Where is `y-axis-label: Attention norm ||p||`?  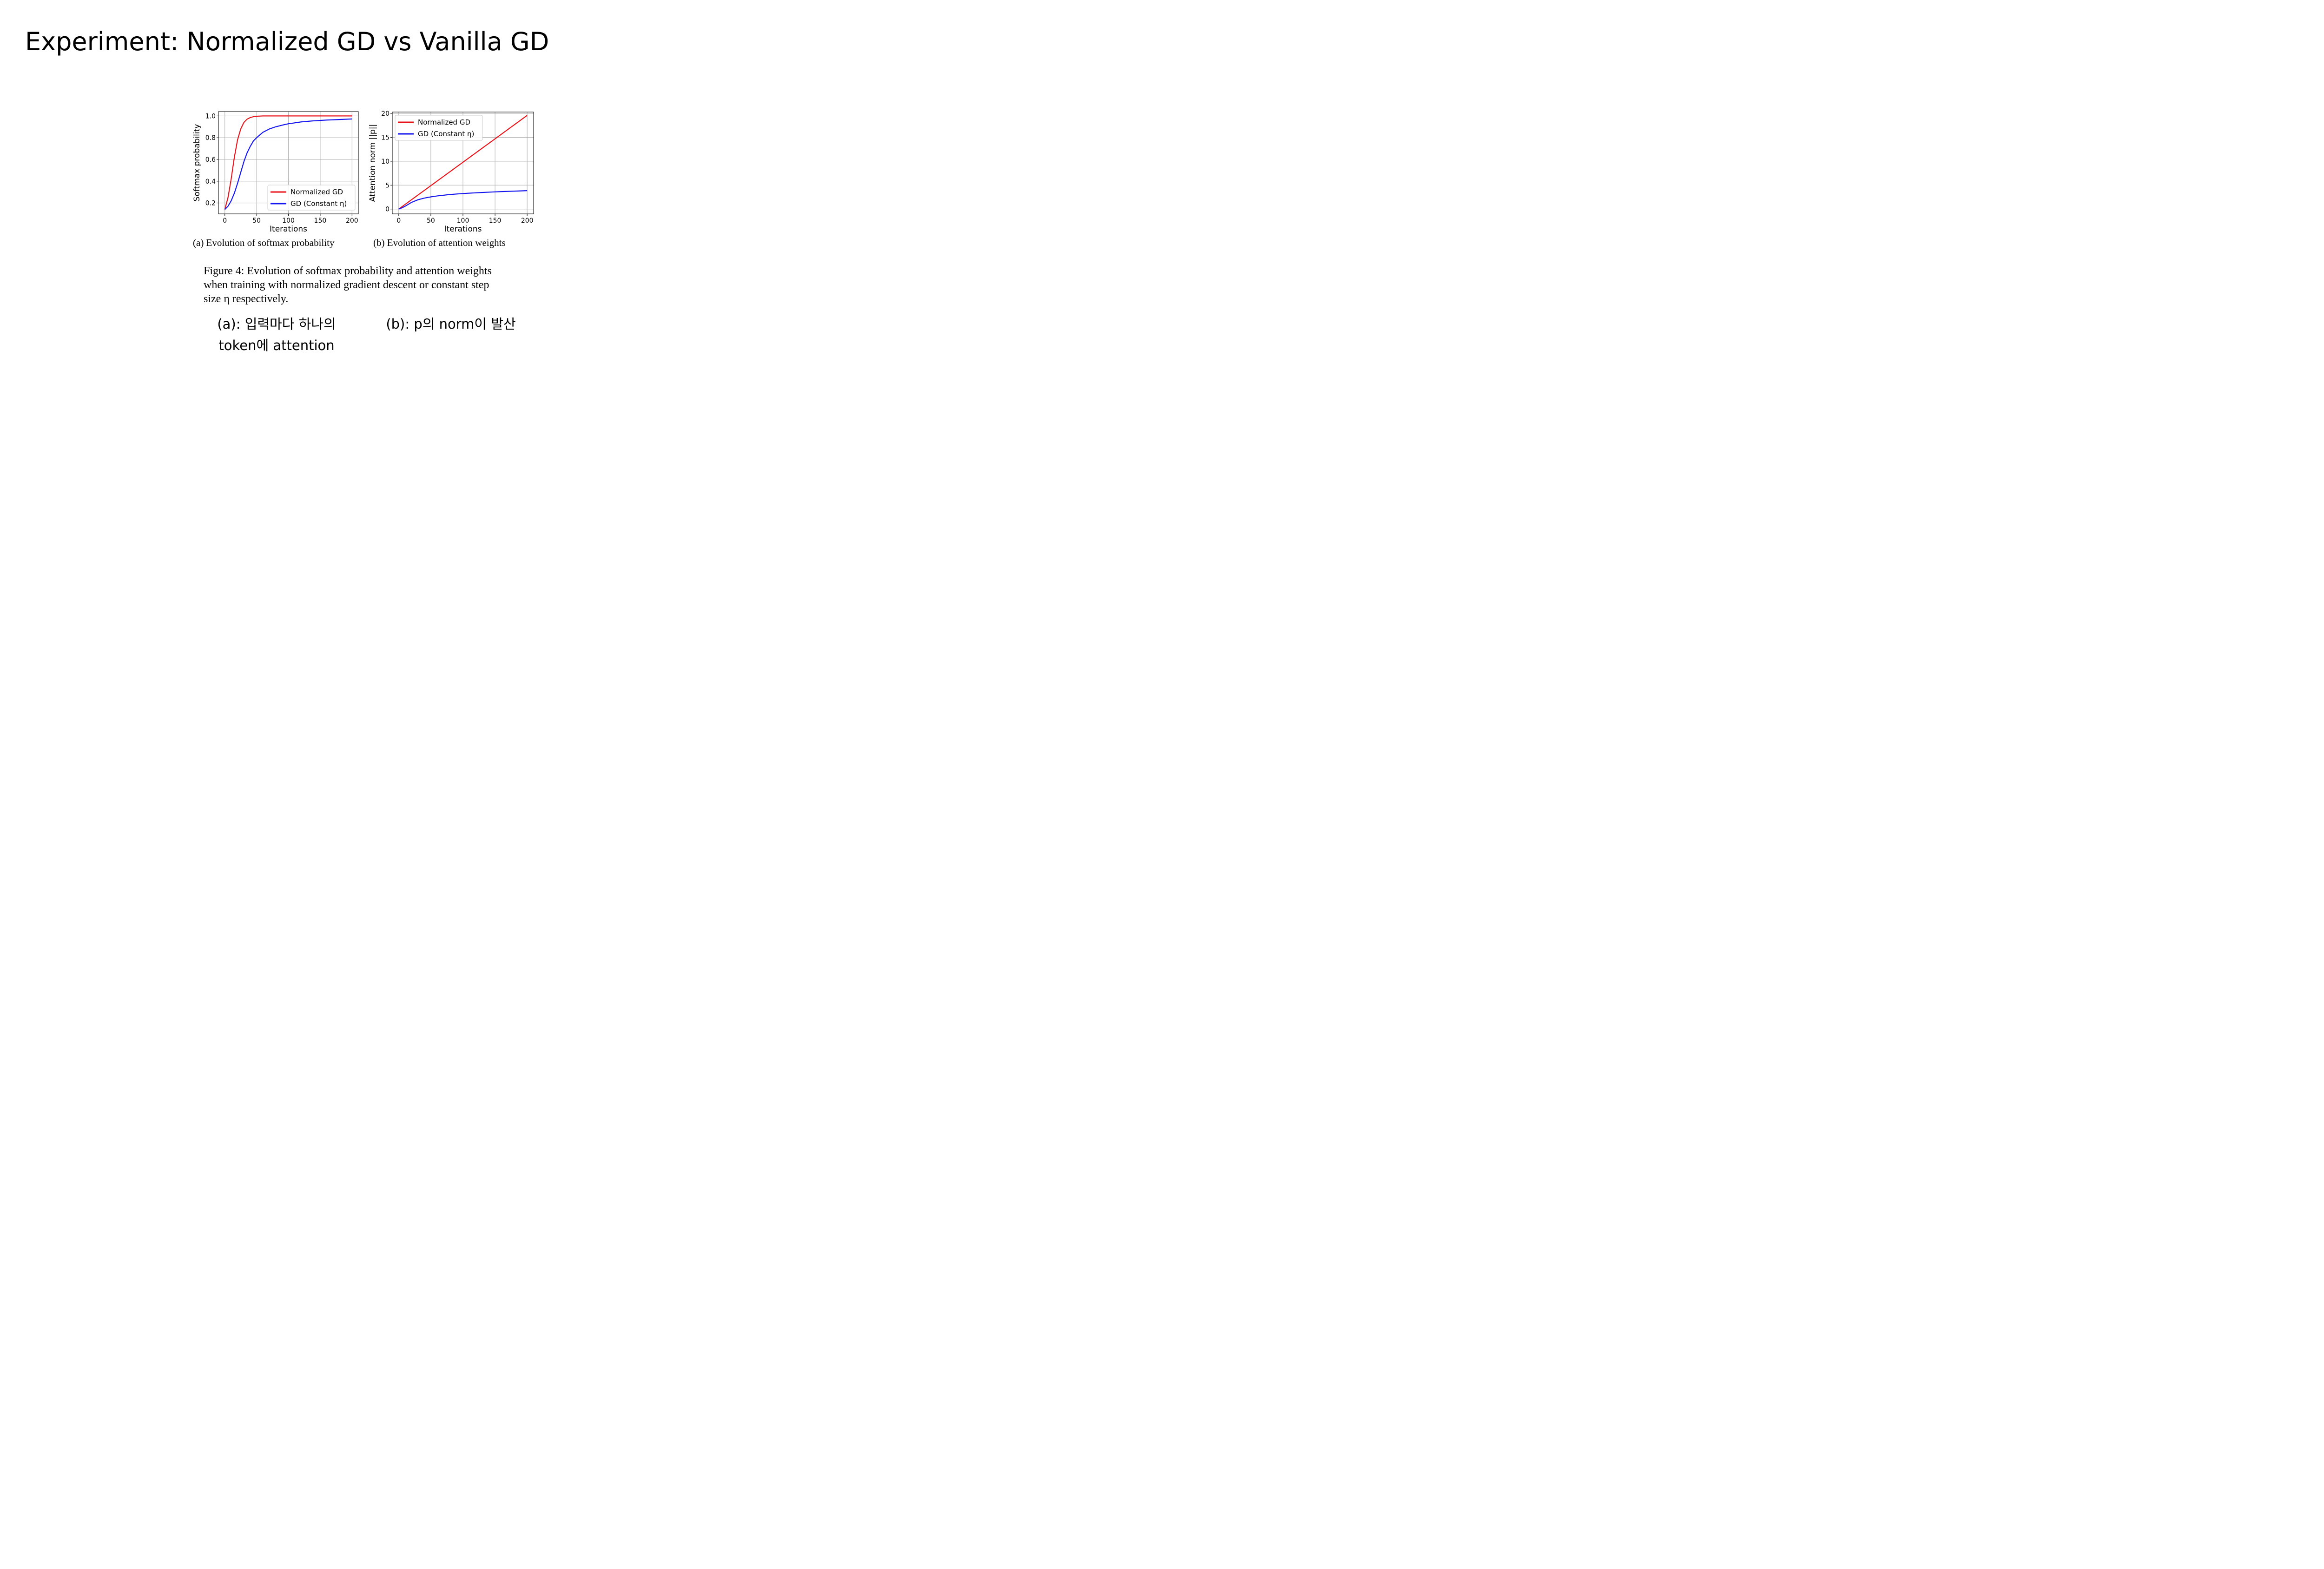 y-axis-label: Attention norm ||p|| is located at coordinates (372, 163).